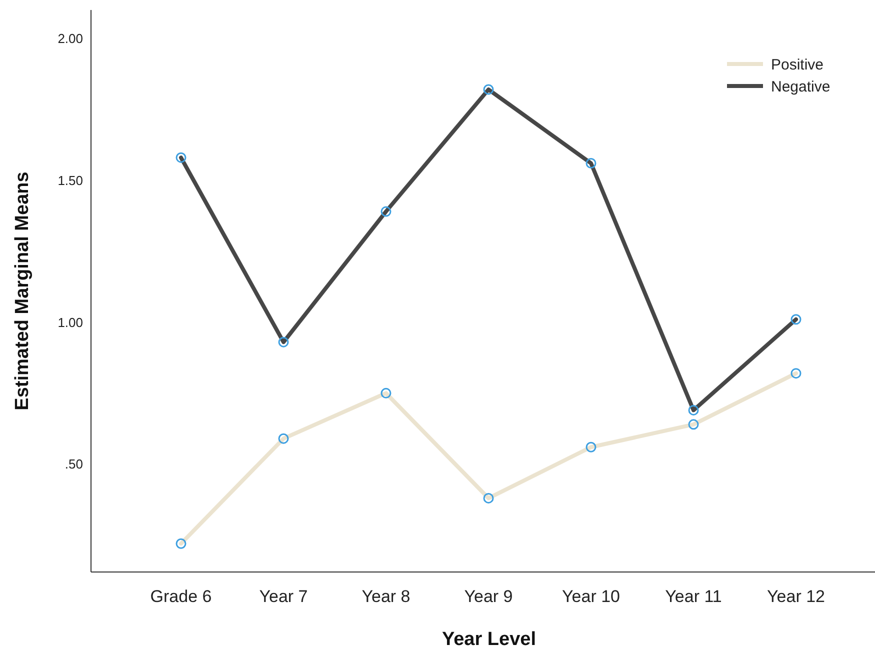  Describe the element at coordinates (70, 322) in the screenshot. I see `y-tick-label: 1.00` at that location.